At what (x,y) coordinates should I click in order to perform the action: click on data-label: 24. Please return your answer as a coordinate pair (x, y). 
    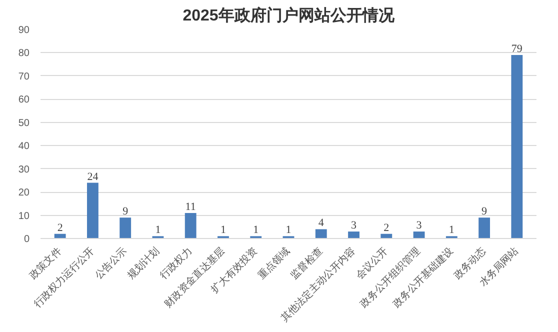
    Looking at the image, I should click on (93, 176).